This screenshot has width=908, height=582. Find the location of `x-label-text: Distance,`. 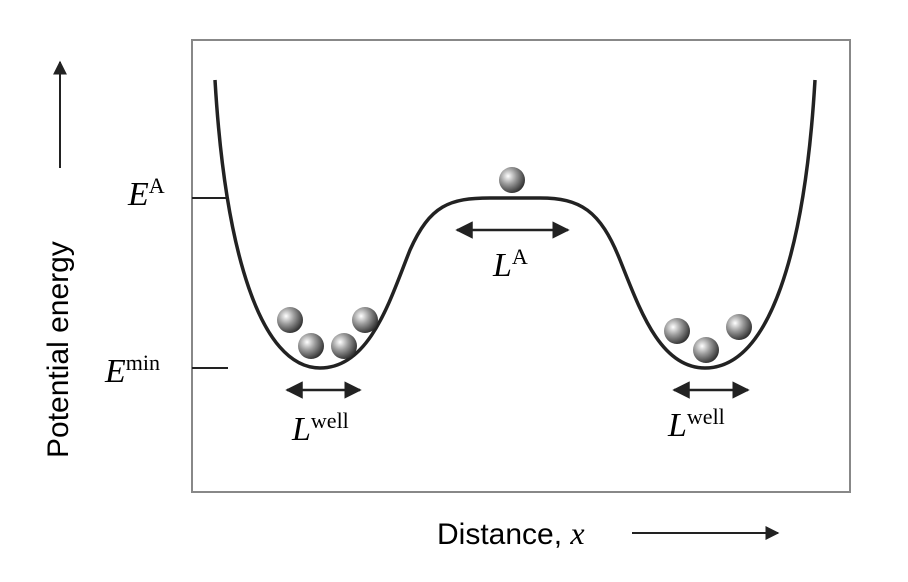

x-label-text: Distance, is located at coordinates (503, 534).